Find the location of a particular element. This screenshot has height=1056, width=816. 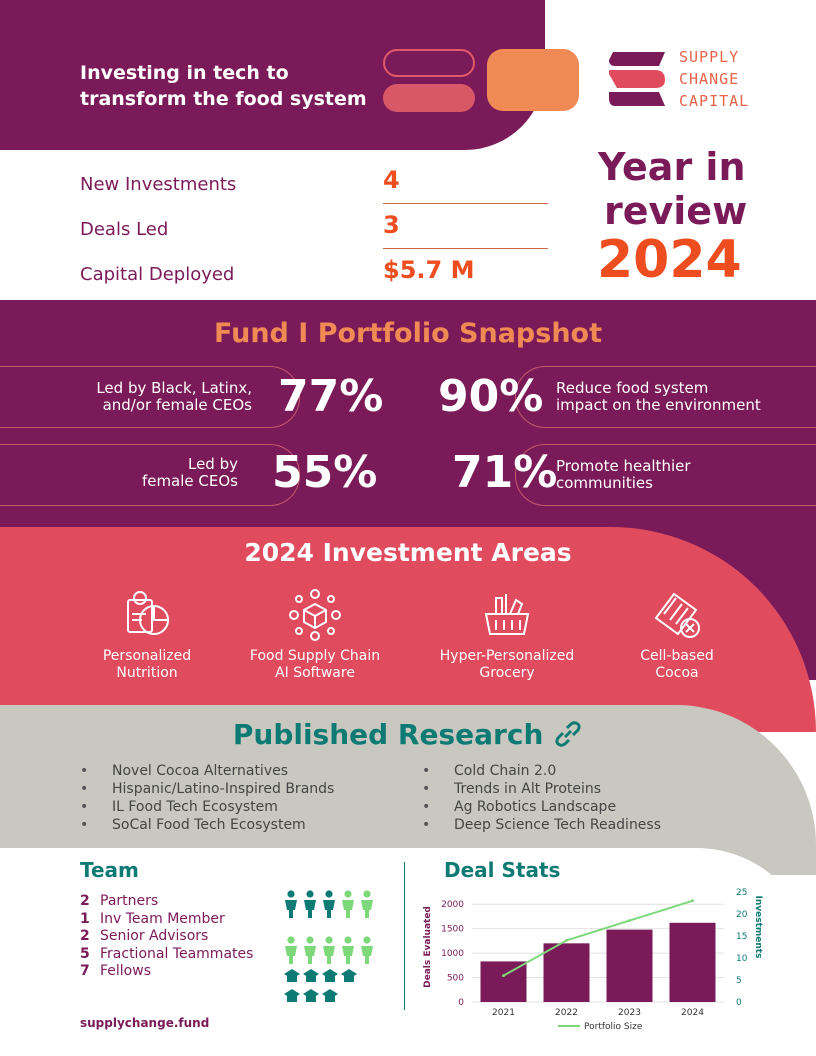

logo-word-2: CHANGE is located at coordinates (709, 79).